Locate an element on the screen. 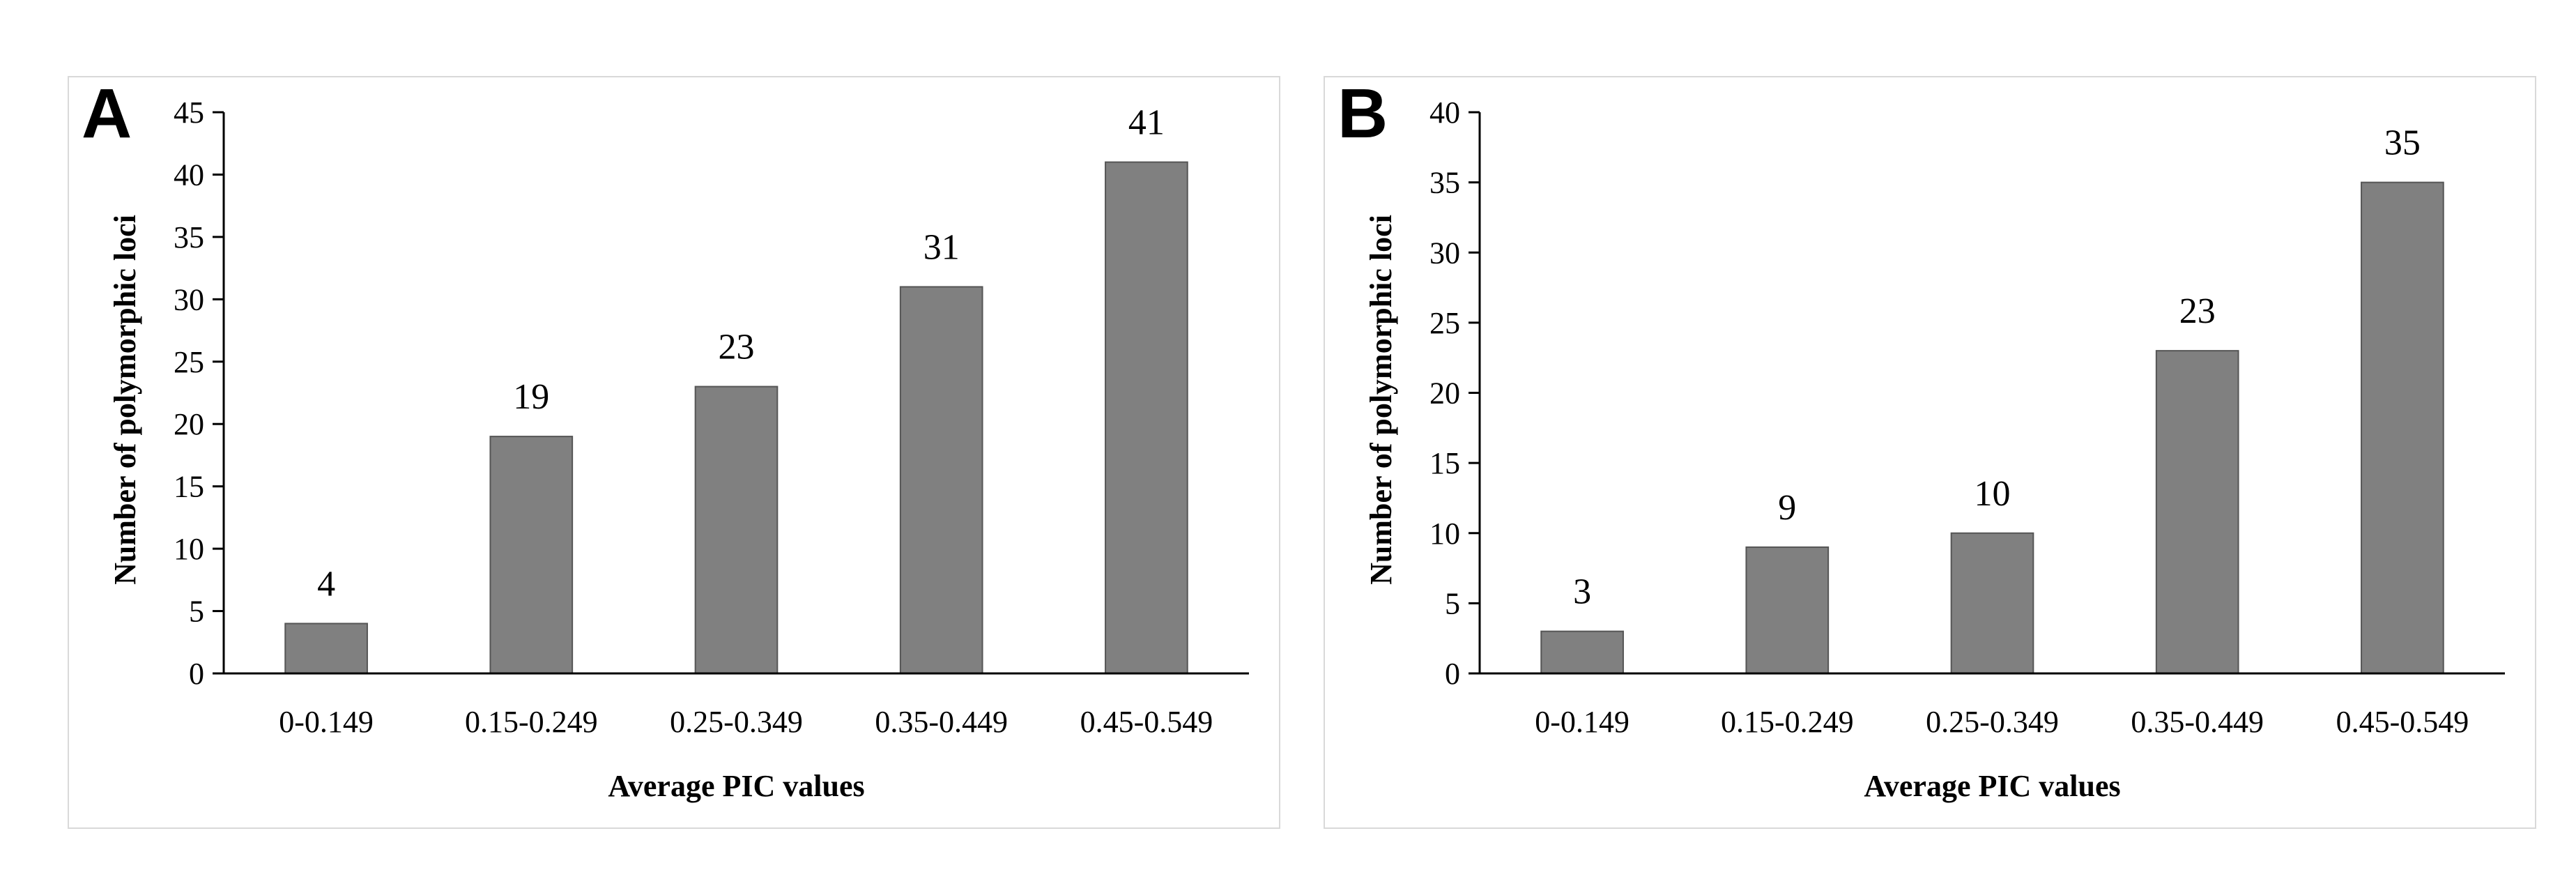  y-tick-label: 45 is located at coordinates (189, 113).